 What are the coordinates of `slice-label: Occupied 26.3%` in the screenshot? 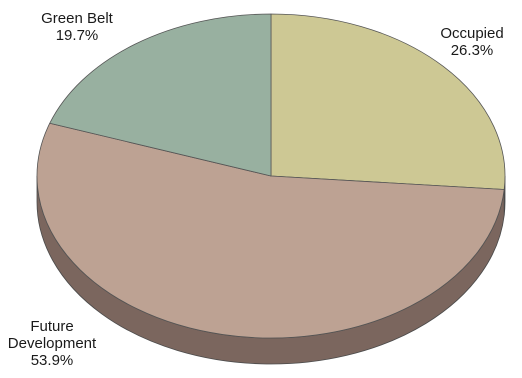 It's located at (471, 42).